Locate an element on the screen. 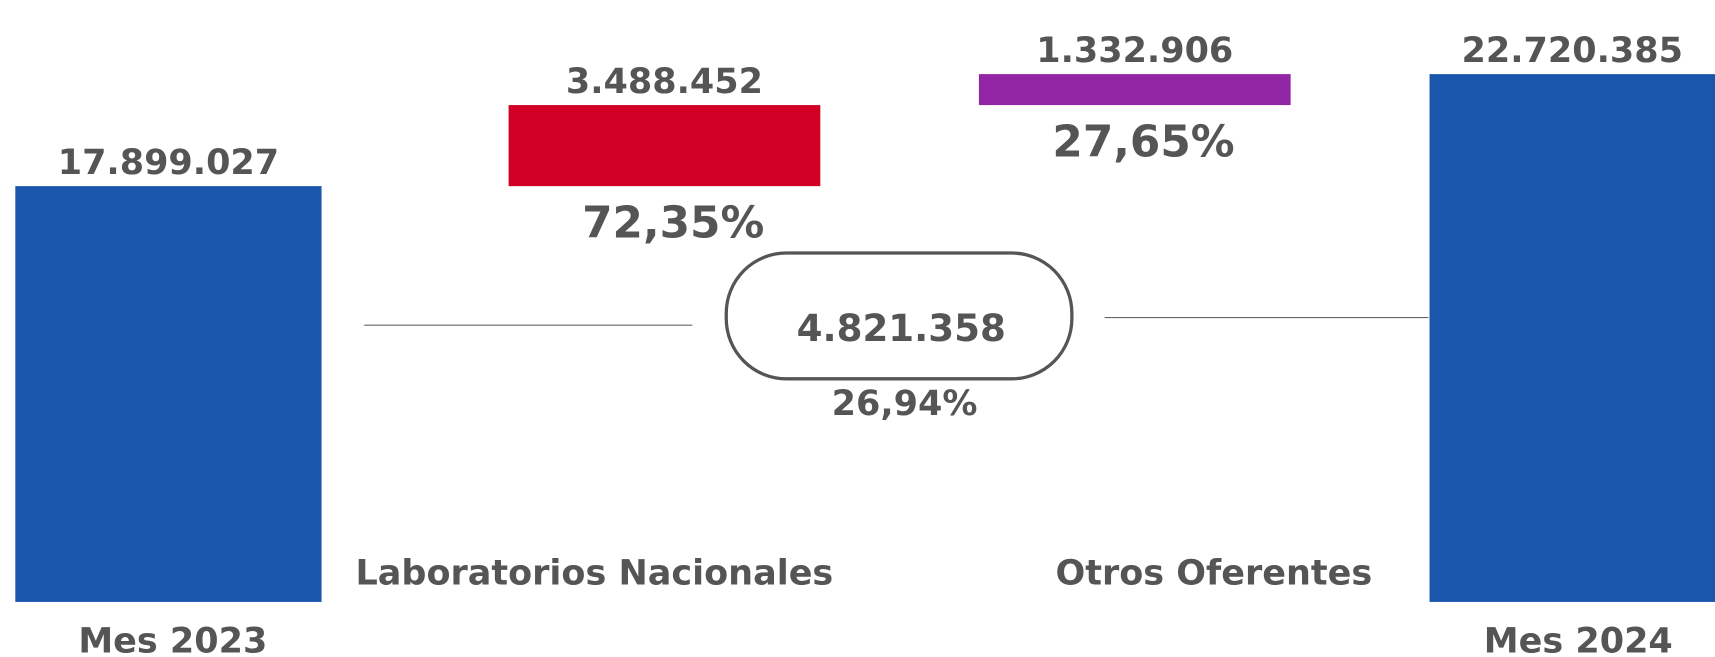 The image size is (1715, 657). change-box is located at coordinates (899, 316).